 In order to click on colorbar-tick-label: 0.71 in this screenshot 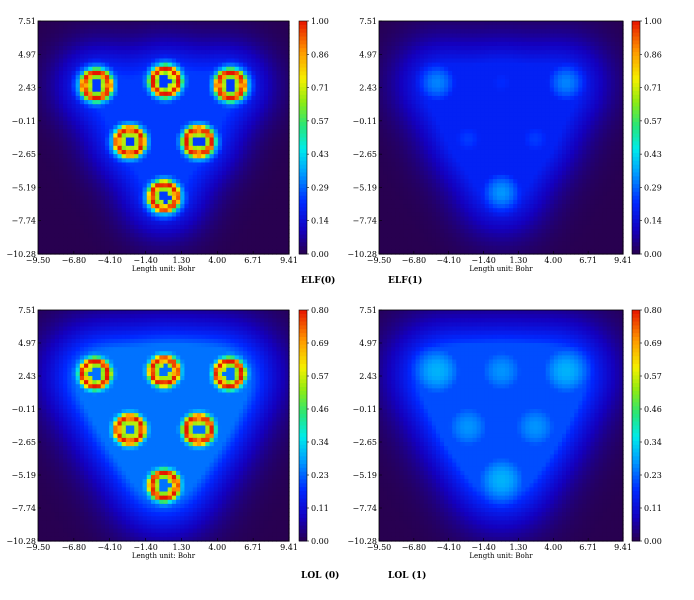, I will do `click(320, 88)`.